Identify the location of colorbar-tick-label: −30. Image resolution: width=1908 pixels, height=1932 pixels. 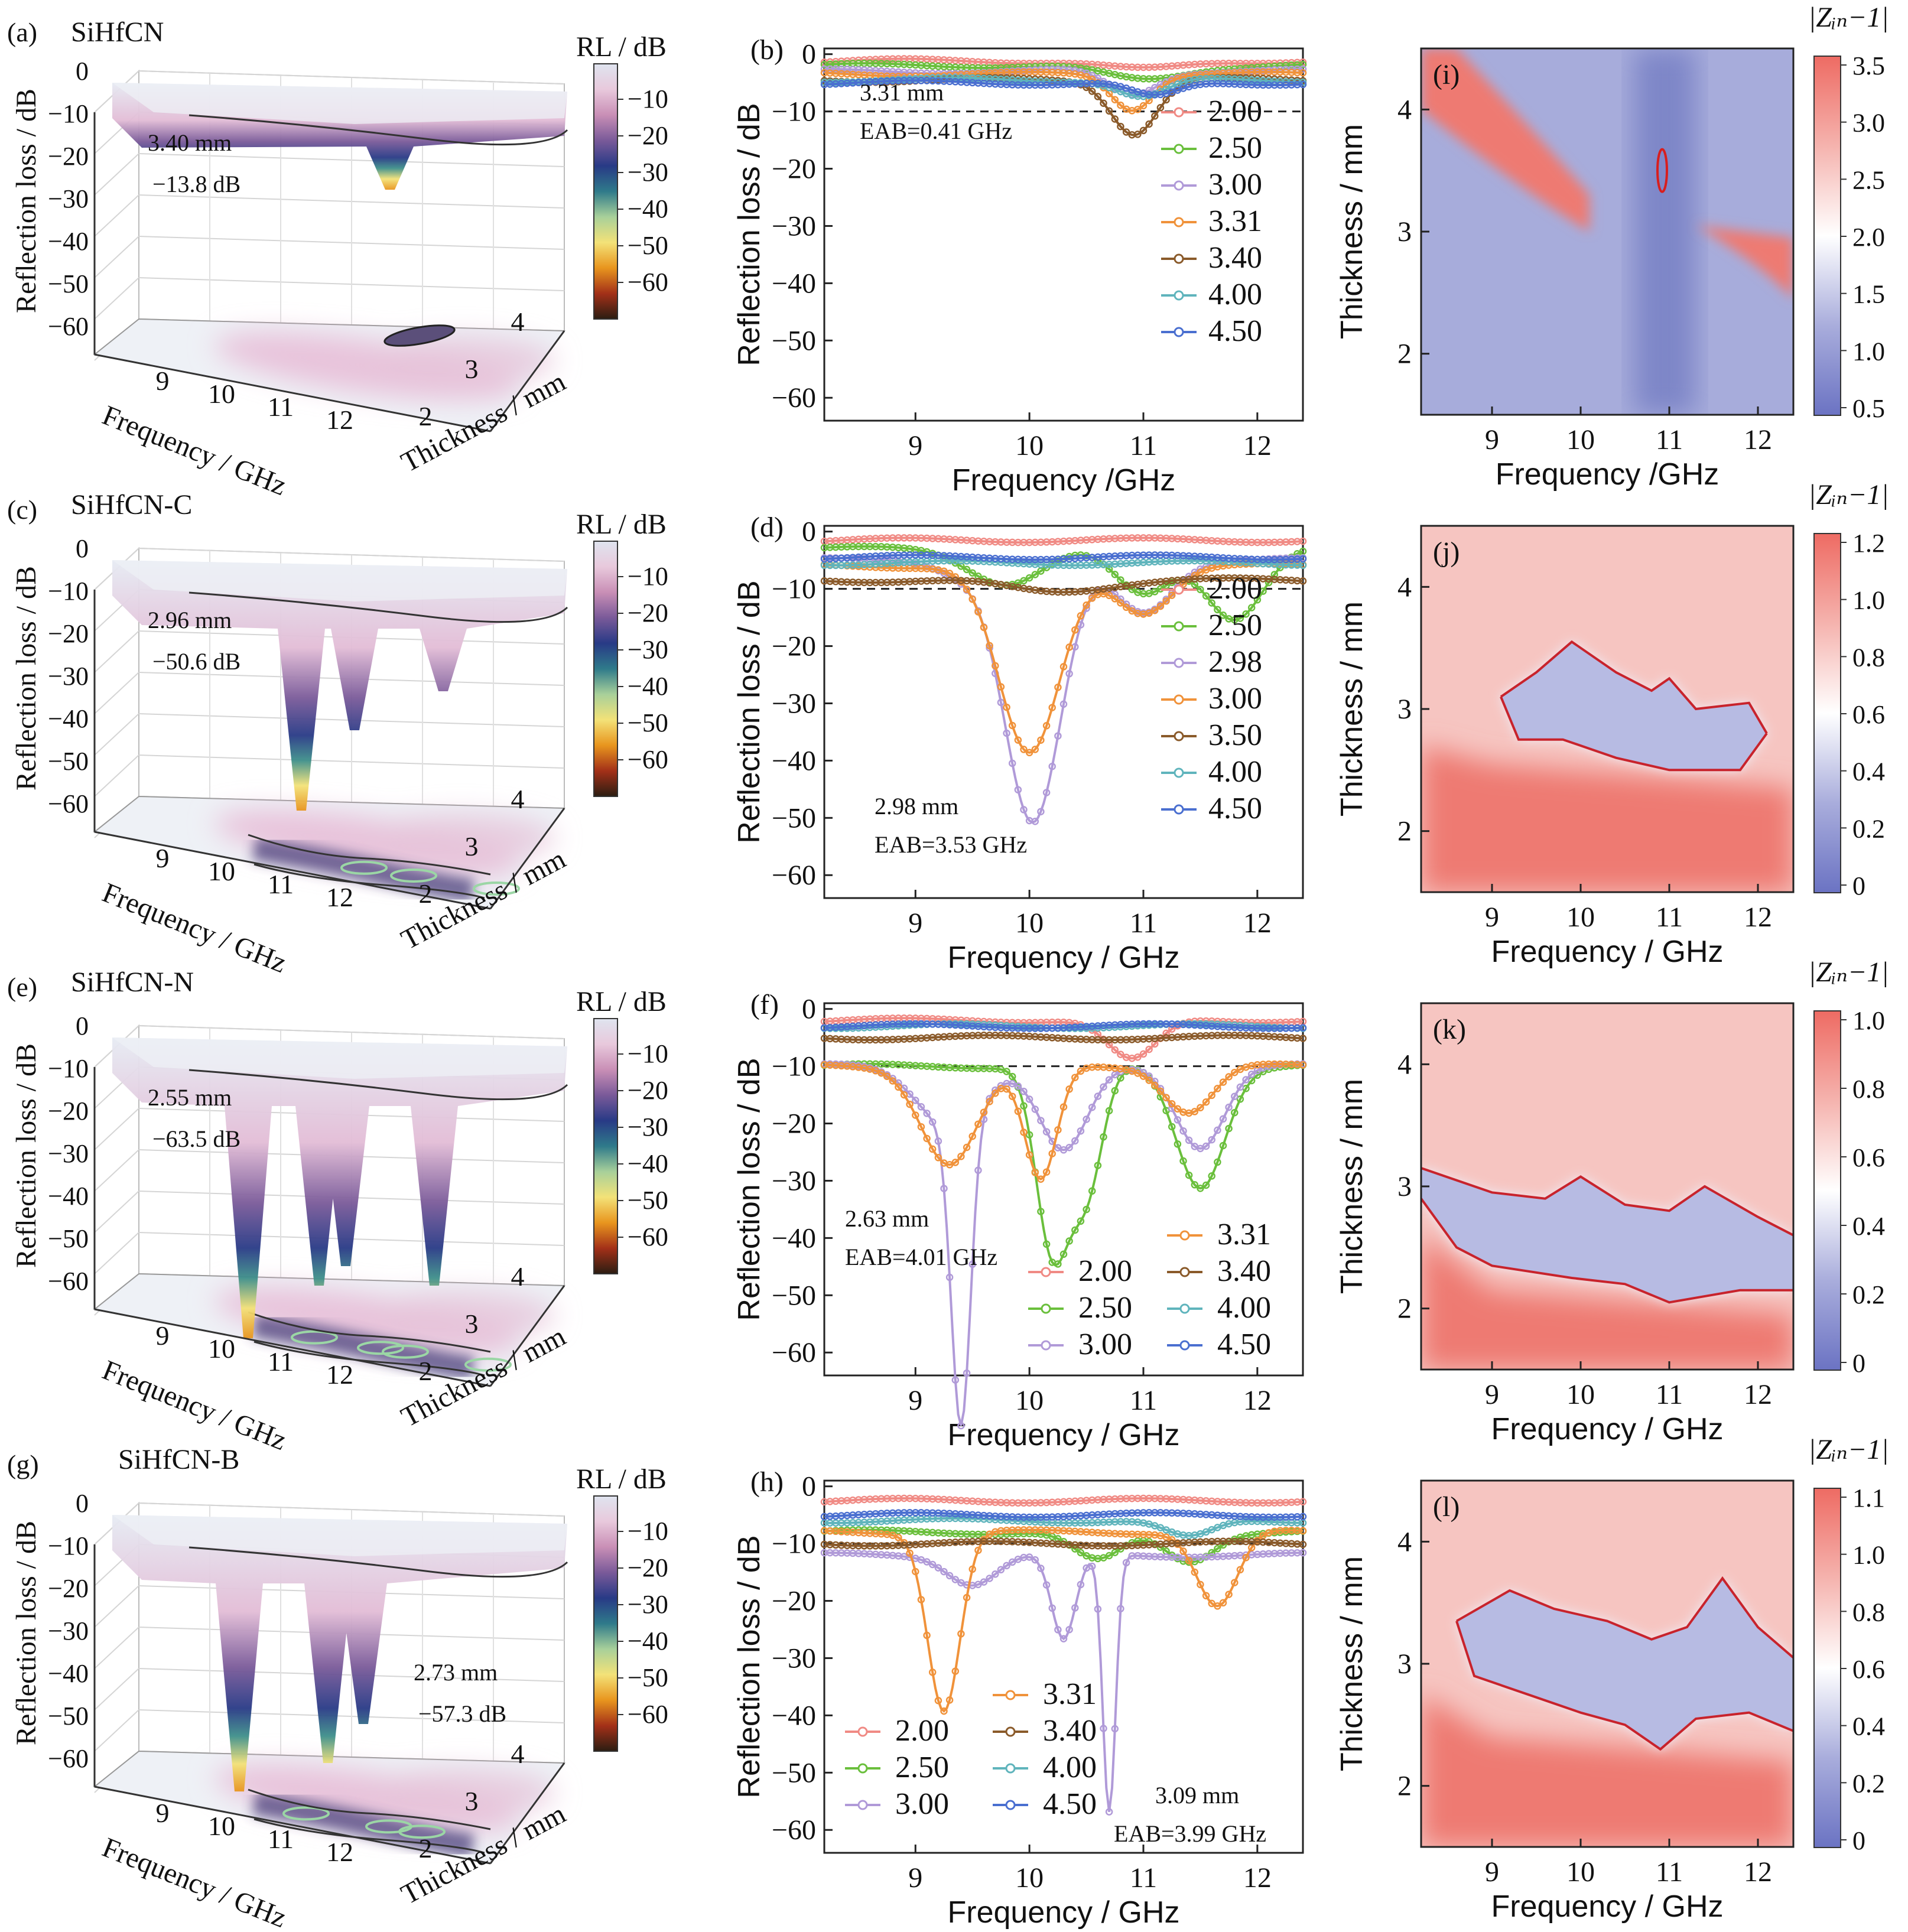
(648, 173).